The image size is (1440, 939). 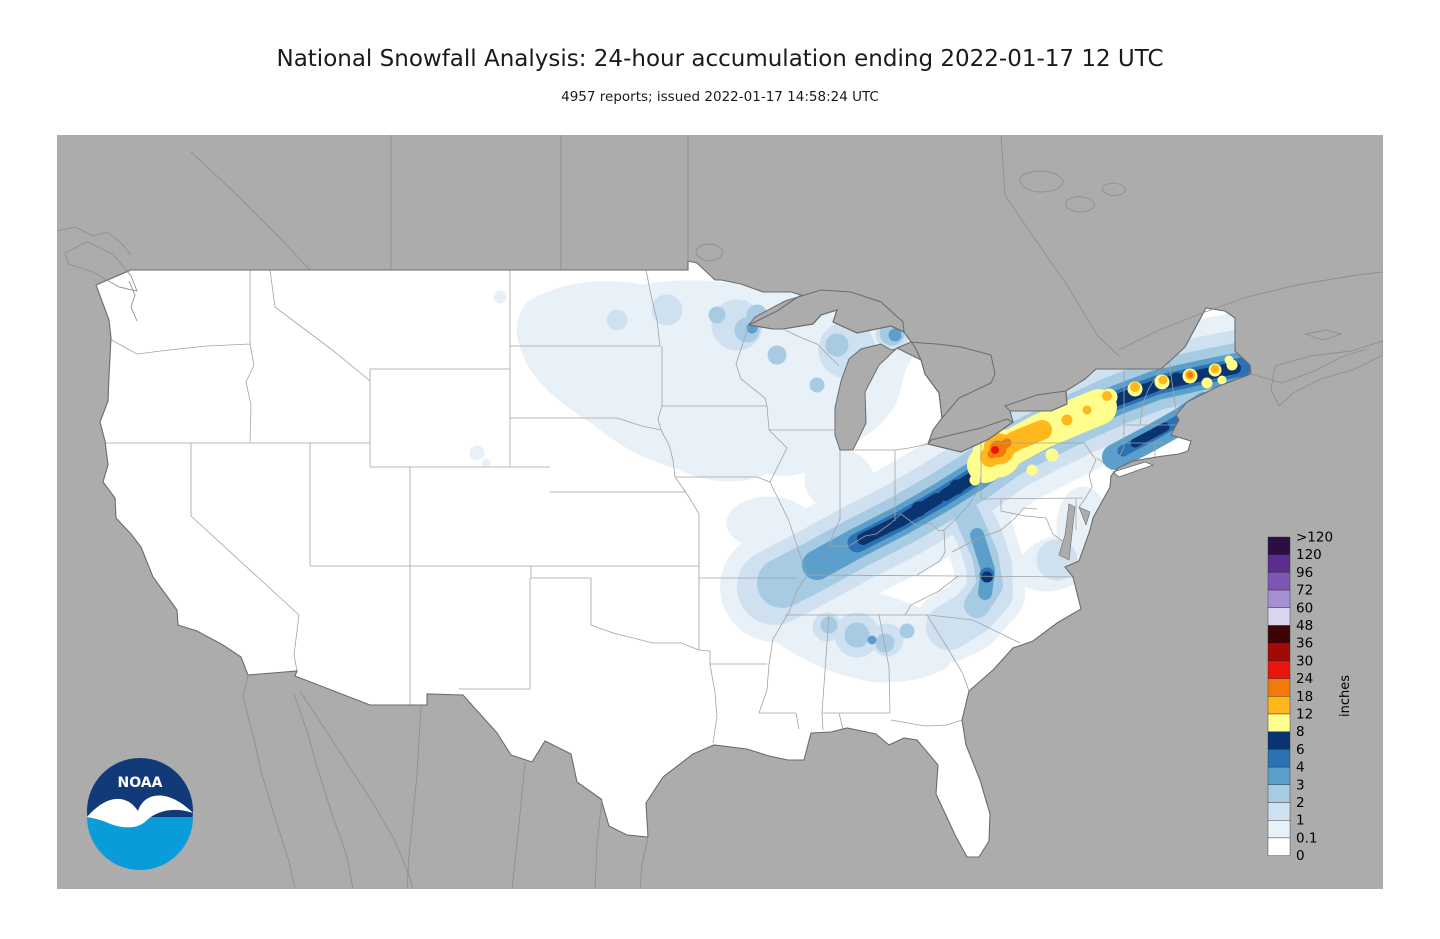 I want to click on legend-tick-label: 8, so click(x=1300, y=732).